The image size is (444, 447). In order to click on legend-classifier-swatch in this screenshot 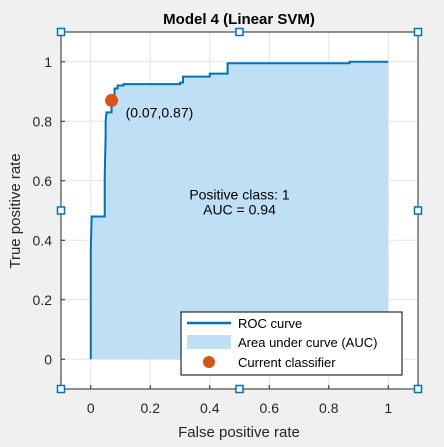, I will do `click(209, 362)`.